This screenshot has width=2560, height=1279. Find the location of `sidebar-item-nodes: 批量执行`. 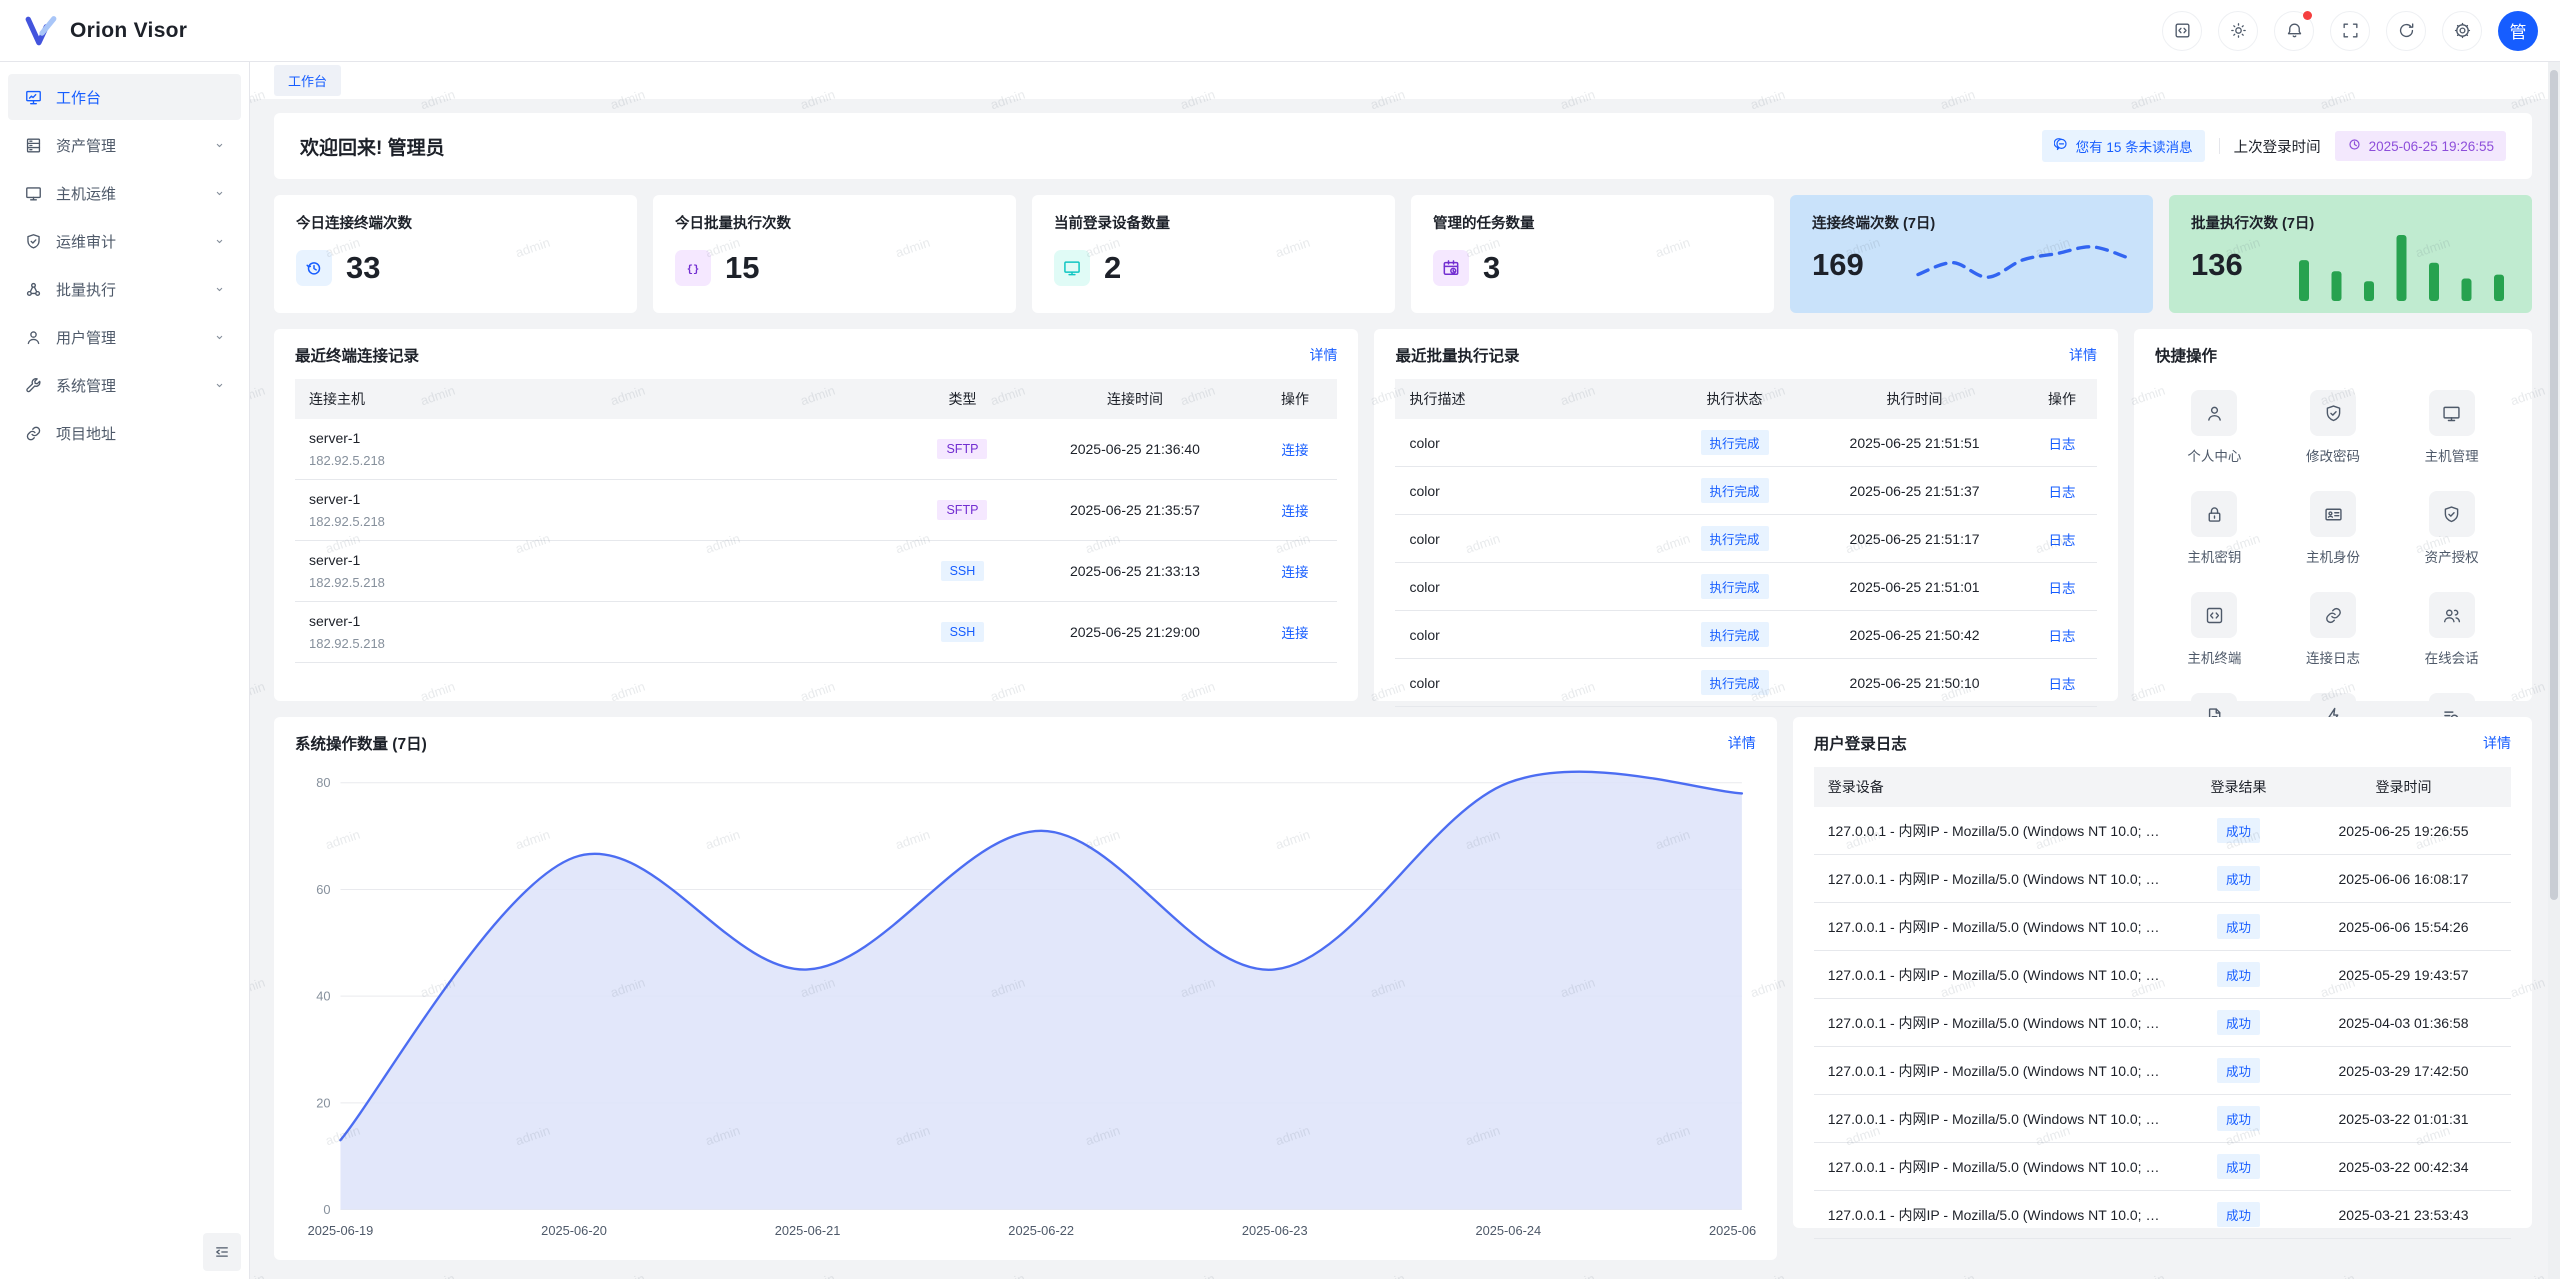

sidebar-item-nodes: 批量执行 is located at coordinates (124, 289).